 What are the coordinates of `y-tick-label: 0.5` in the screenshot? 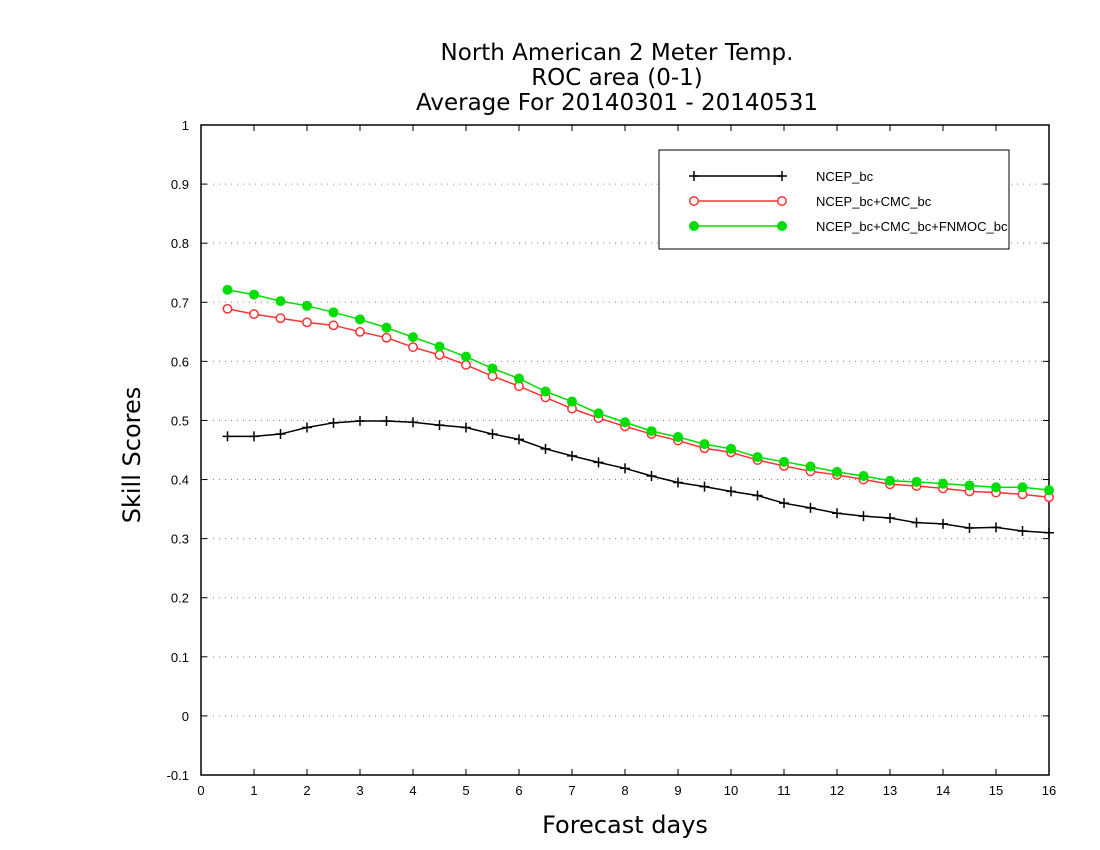 It's located at (180, 420).